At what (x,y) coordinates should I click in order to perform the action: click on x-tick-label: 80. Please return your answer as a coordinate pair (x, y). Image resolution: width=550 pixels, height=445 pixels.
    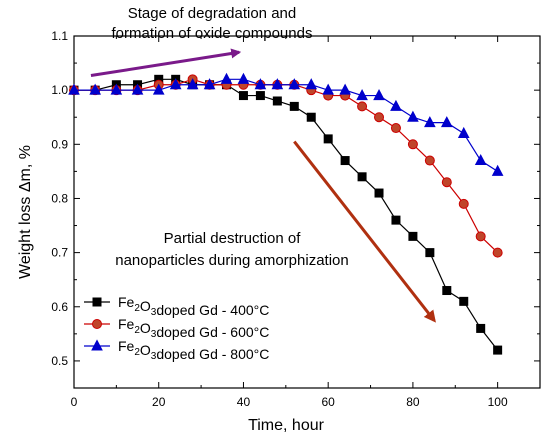
    Looking at the image, I should click on (413, 402).